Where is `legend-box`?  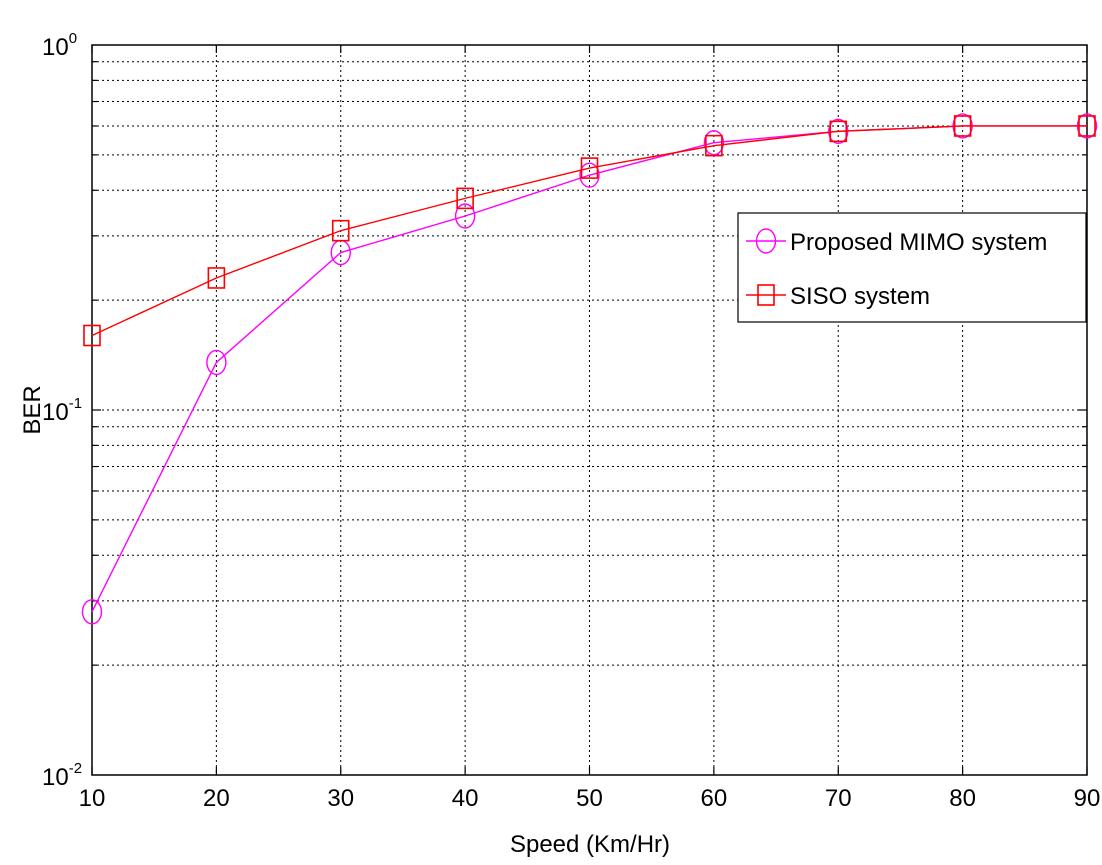
legend-box is located at coordinates (912, 267).